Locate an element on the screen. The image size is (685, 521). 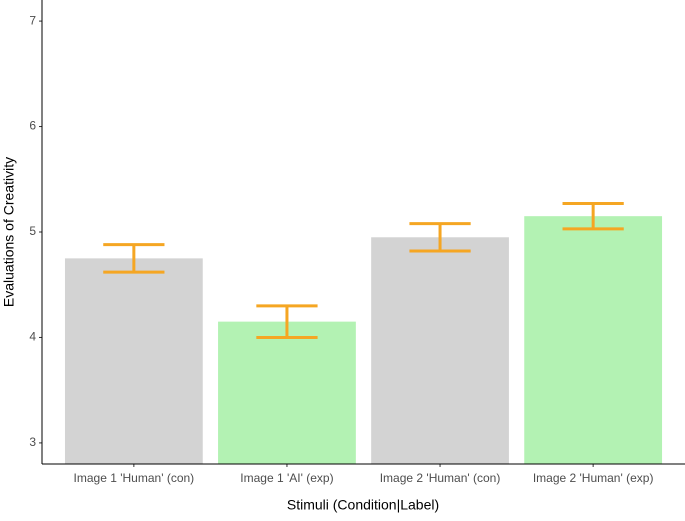
y-tick-label: 5 is located at coordinates (32, 231).